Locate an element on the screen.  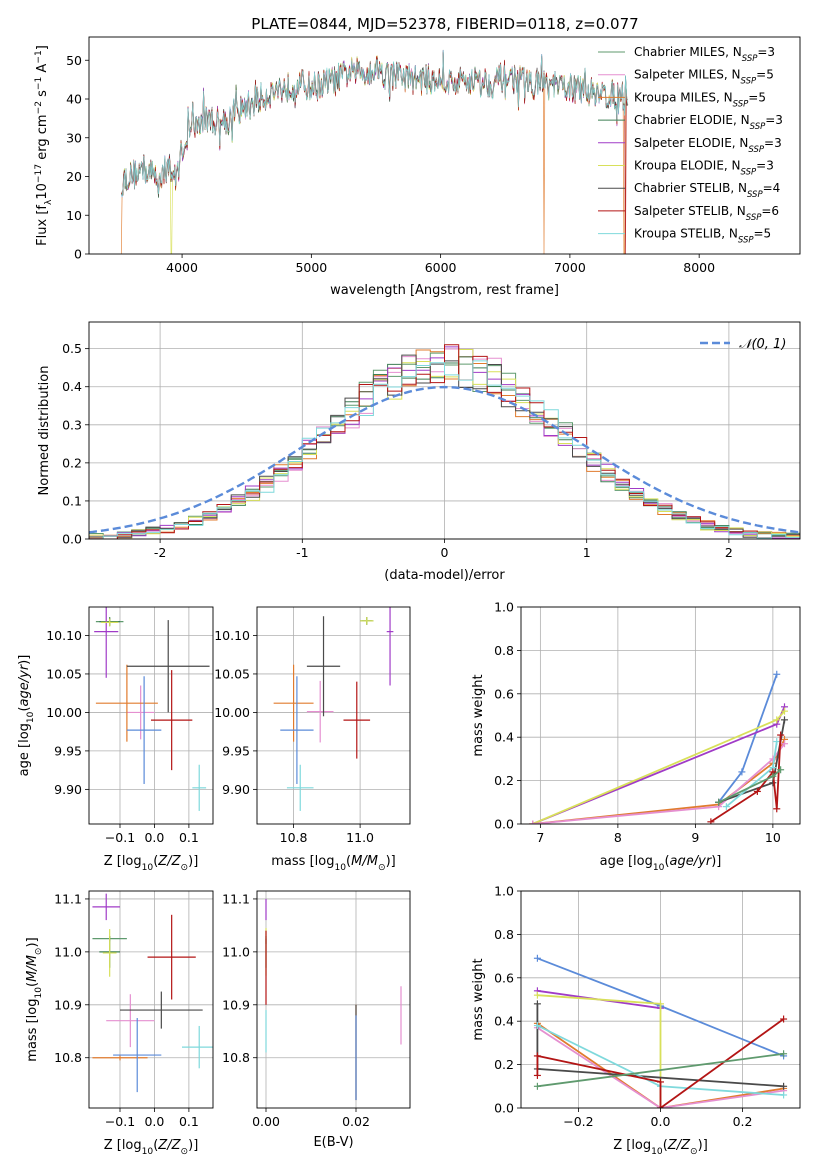
mass_vs_Z-ylabel-part: )] is located at coordinates (32, 942).